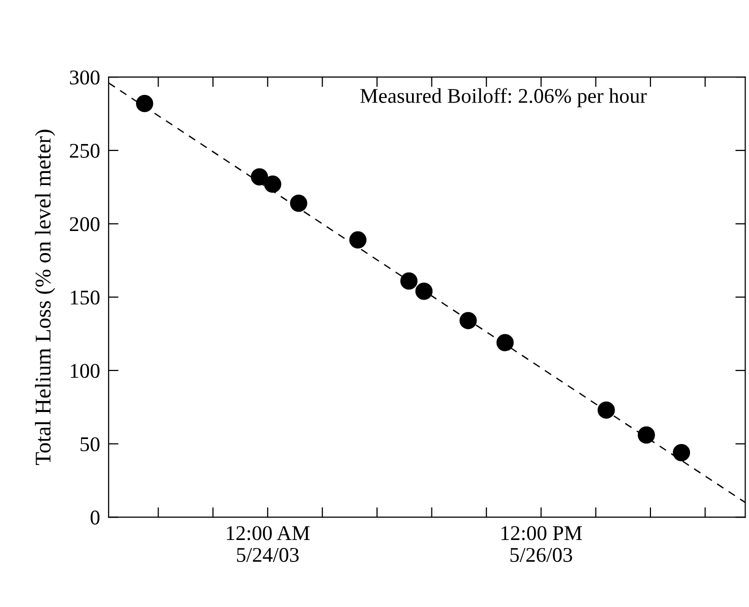  Describe the element at coordinates (268, 544) in the screenshot. I see `x-tick-label: 12:00 AM 5/24/03` at that location.